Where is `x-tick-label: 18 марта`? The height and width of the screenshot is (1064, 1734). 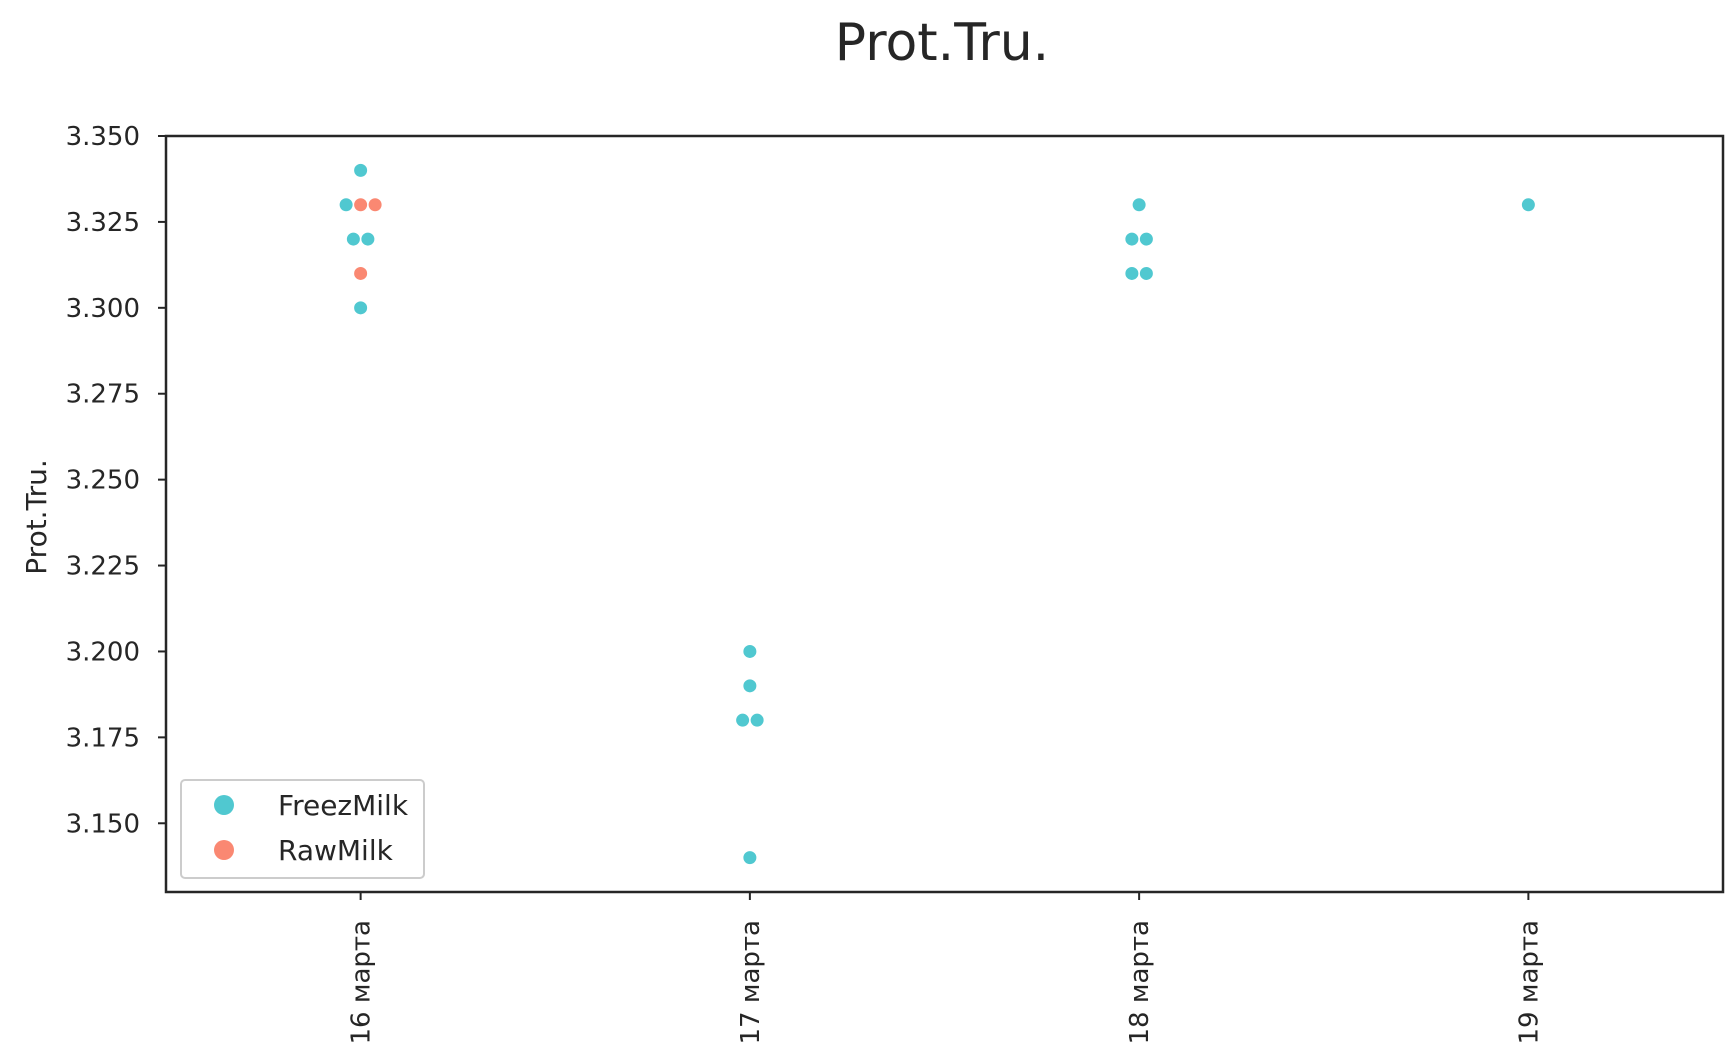 x-tick-label: 18 марта is located at coordinates (1140, 982).